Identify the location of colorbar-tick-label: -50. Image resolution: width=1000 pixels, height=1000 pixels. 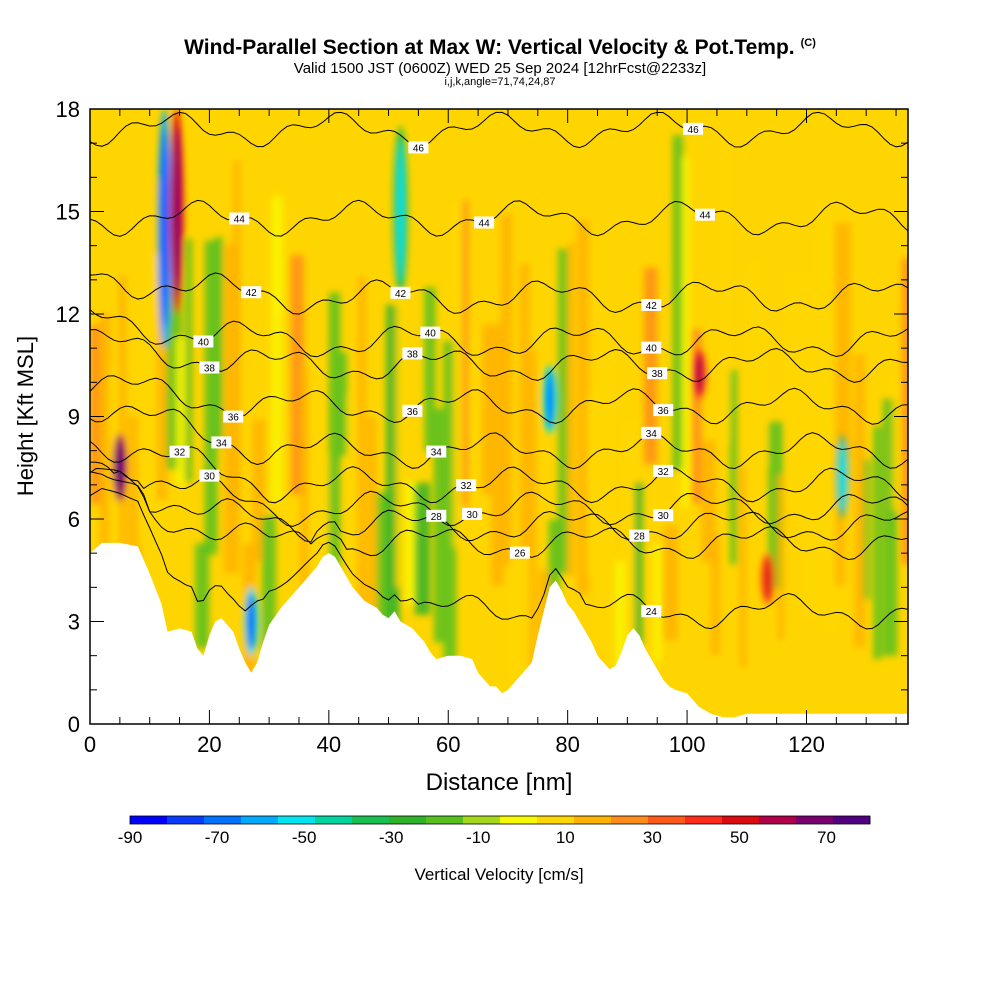
(304, 837).